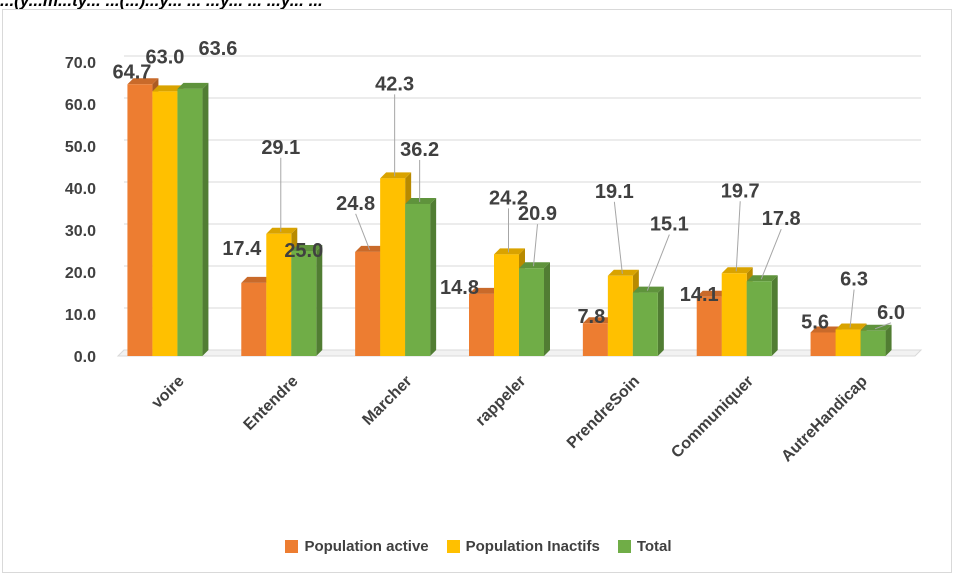 Image resolution: width=957 pixels, height=576 pixels. I want to click on data-label: 25.0, so click(303, 251).